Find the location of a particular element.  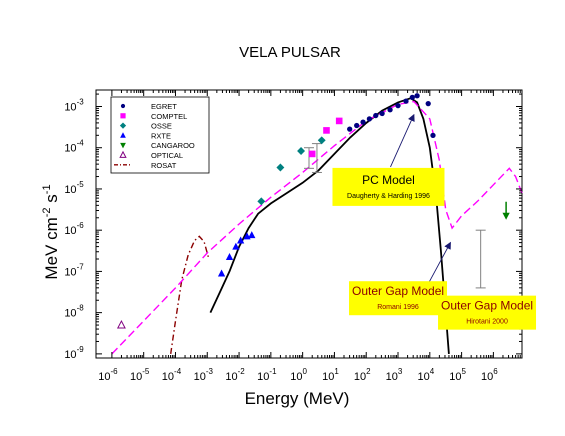

y-tick-label: 10⁻⁸ is located at coordinates (74, 312).